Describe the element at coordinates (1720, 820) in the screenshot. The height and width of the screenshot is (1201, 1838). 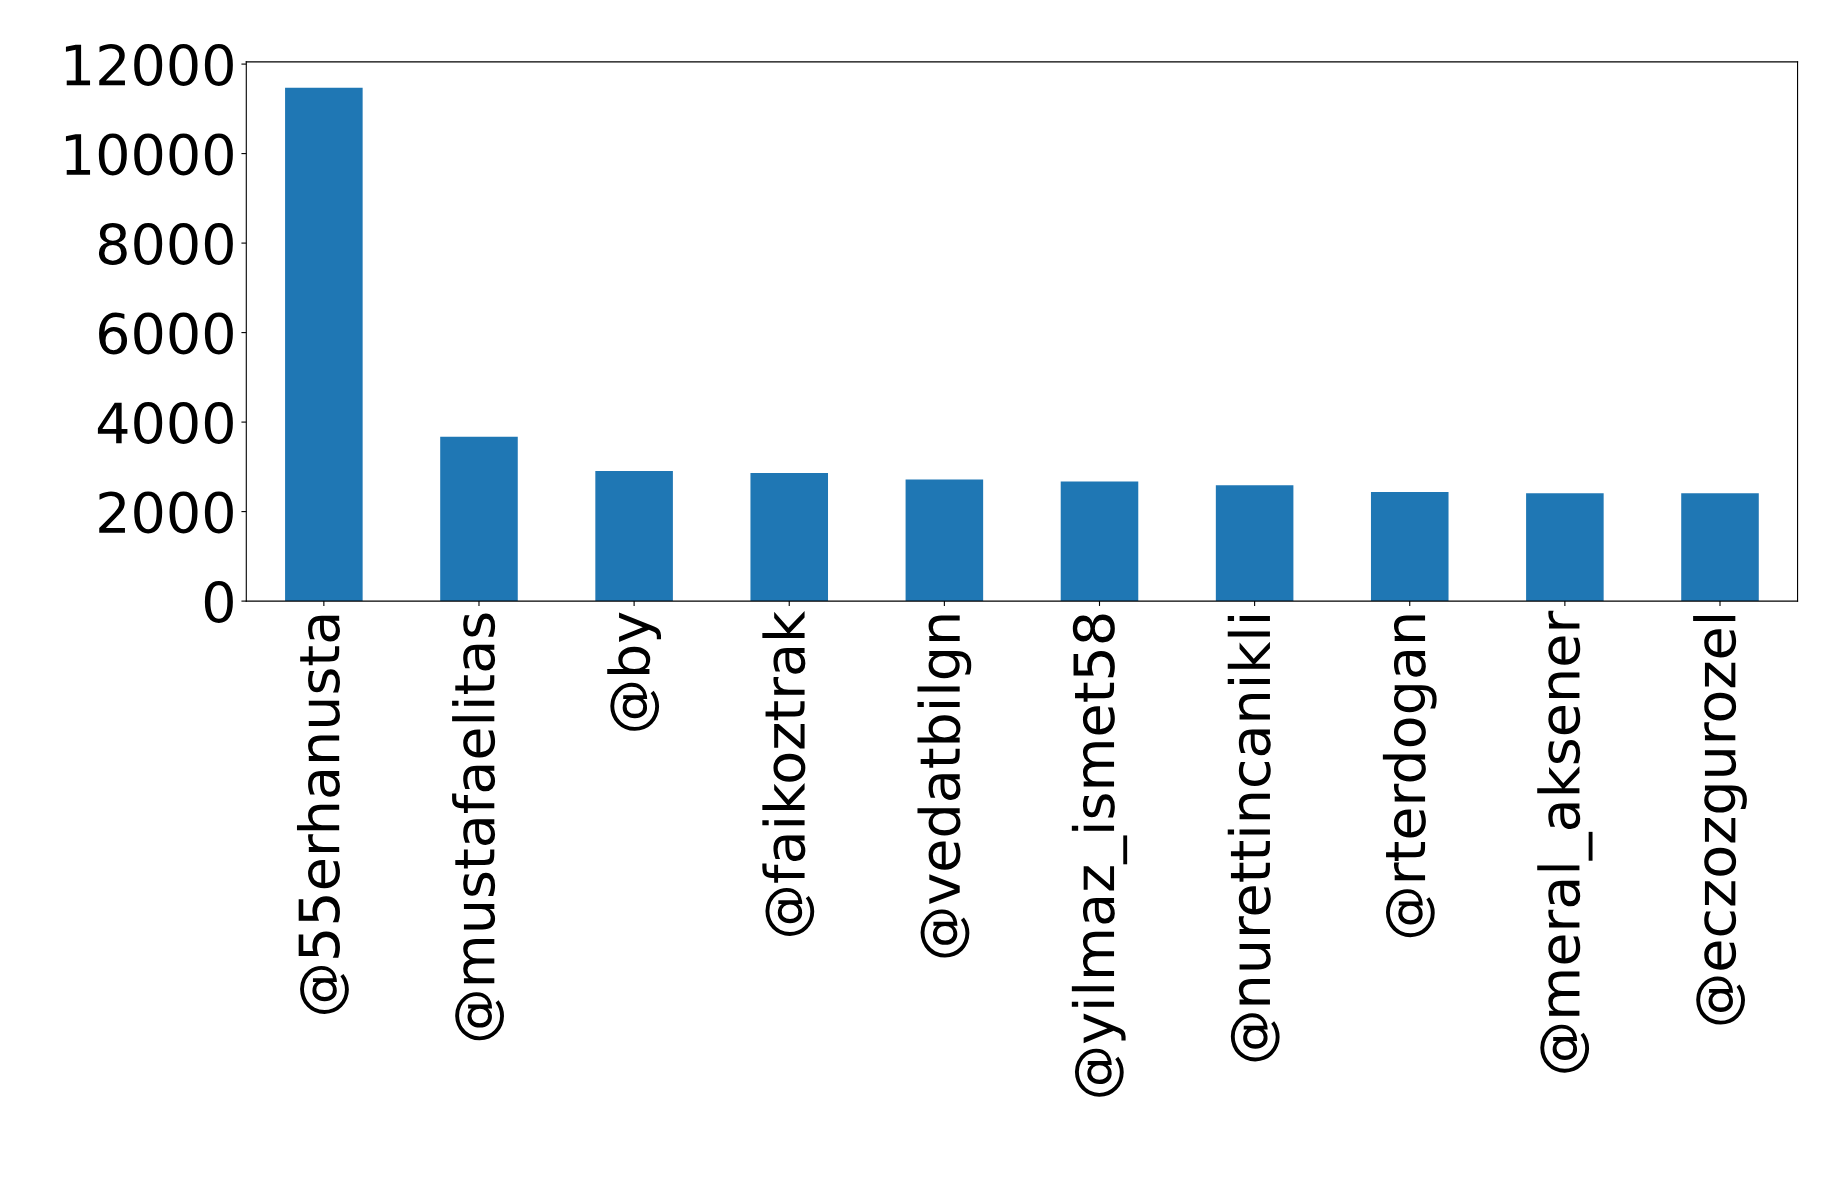
I see `x-tick-label: @eczozgurozel` at that location.